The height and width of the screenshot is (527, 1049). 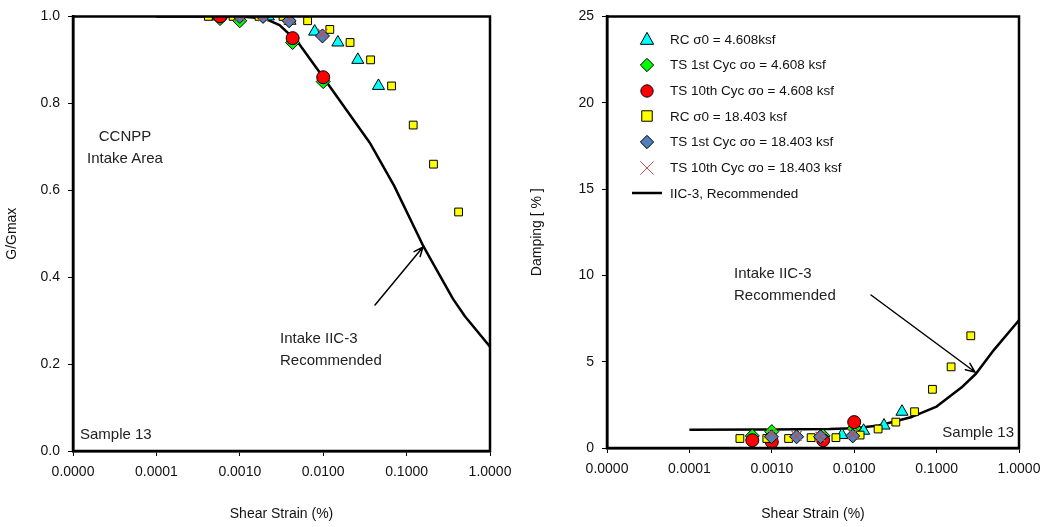 I want to click on y-tick-label: 1.0, so click(x=50, y=15).